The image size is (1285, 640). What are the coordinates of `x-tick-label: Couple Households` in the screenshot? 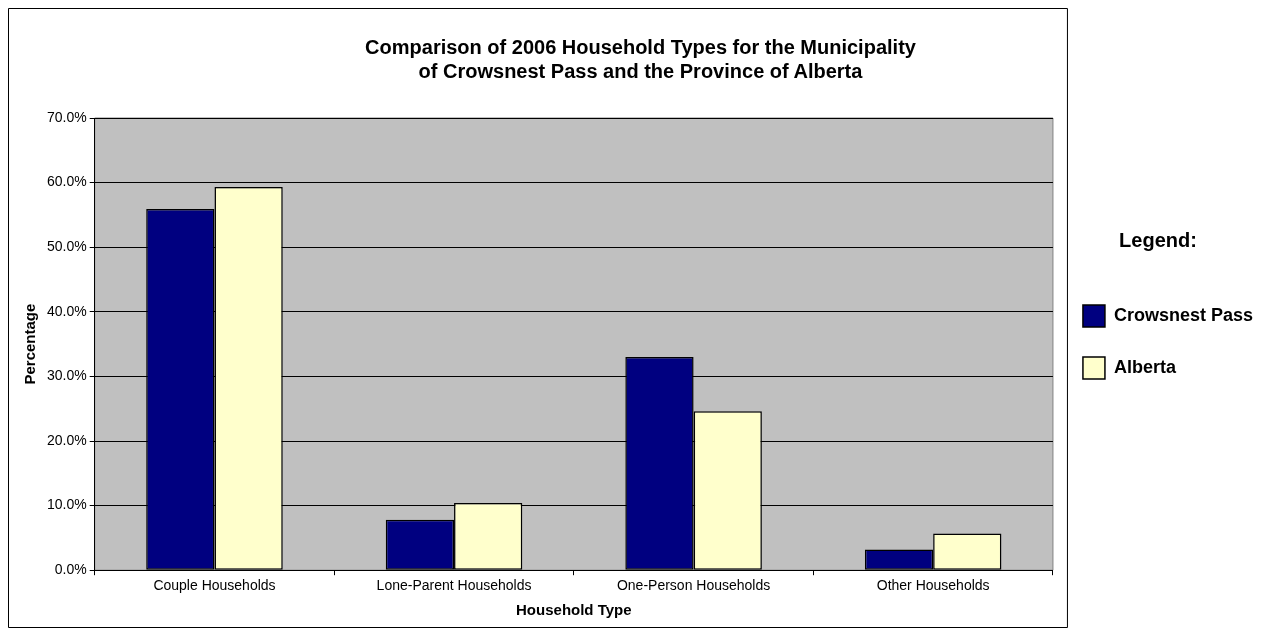 It's located at (214, 585).